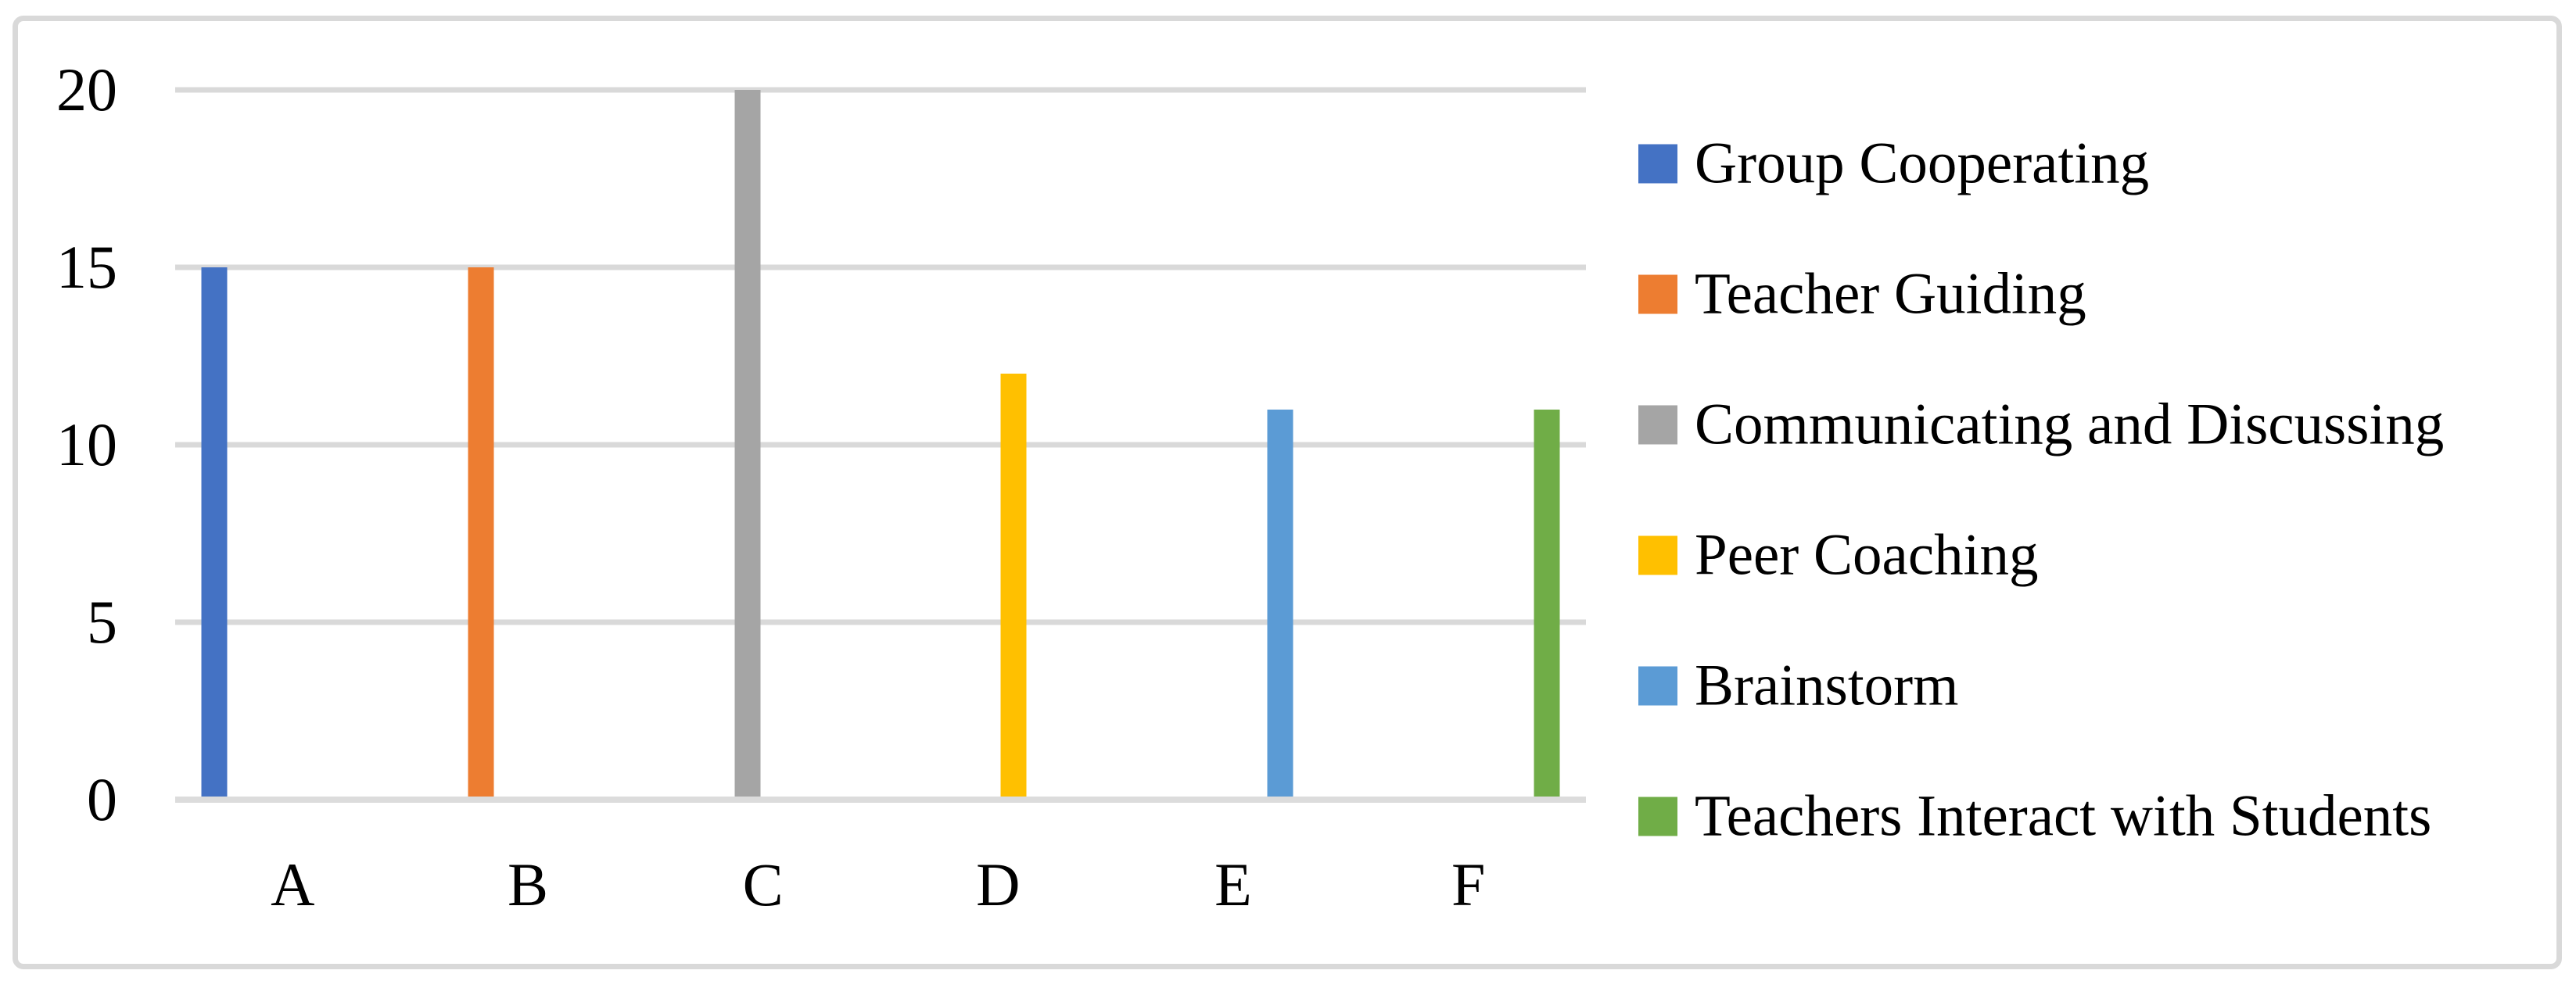 Image resolution: width=2576 pixels, height=981 pixels. What do you see at coordinates (1014, 587) in the screenshot?
I see `bar-D` at bounding box center [1014, 587].